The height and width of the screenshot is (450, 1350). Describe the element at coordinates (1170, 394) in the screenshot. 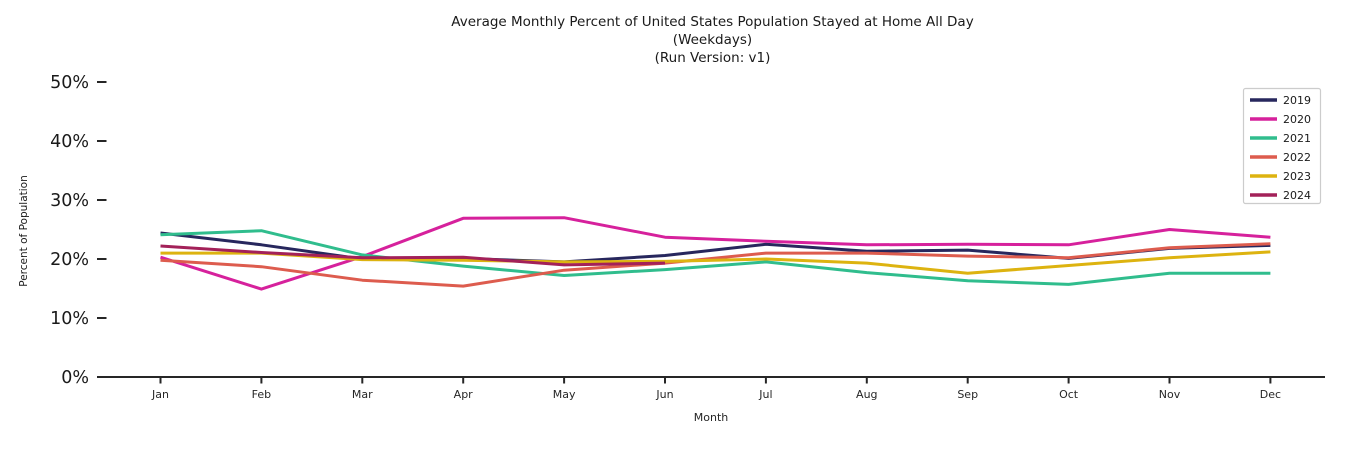

I see `x-tick-label: Nov` at that location.